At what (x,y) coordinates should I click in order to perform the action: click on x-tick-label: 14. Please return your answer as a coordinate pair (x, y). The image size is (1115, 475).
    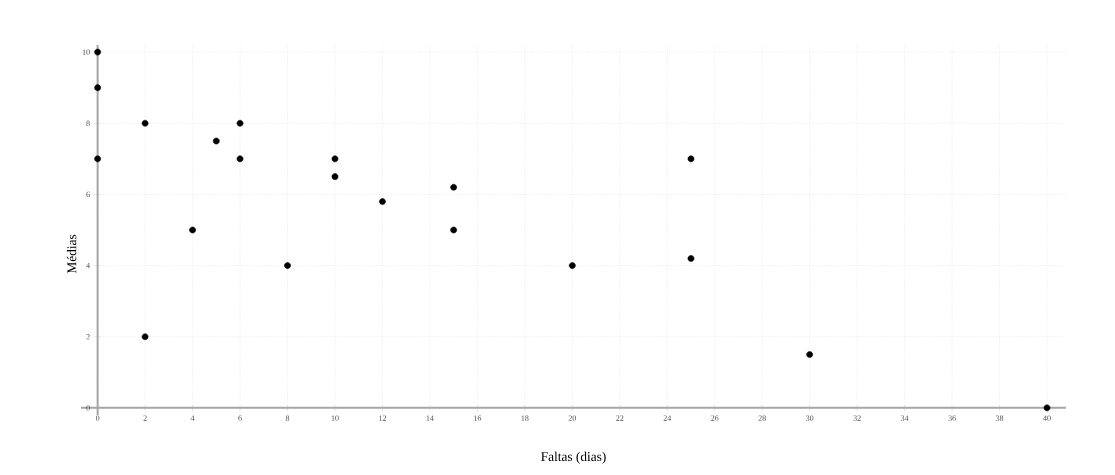
    Looking at the image, I should click on (430, 418).